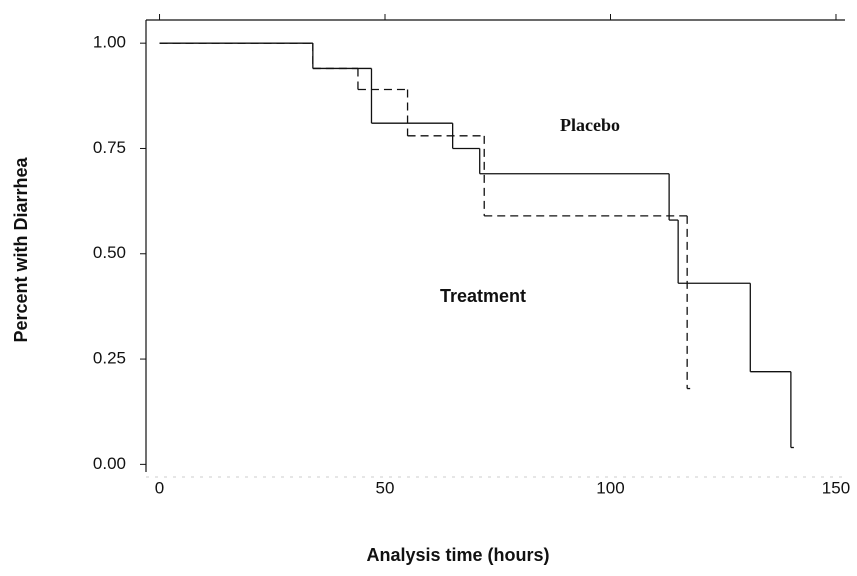 The height and width of the screenshot is (576, 857). Describe the element at coordinates (21, 249) in the screenshot. I see `y-axis-label: Percent with Diarrhea` at that location.